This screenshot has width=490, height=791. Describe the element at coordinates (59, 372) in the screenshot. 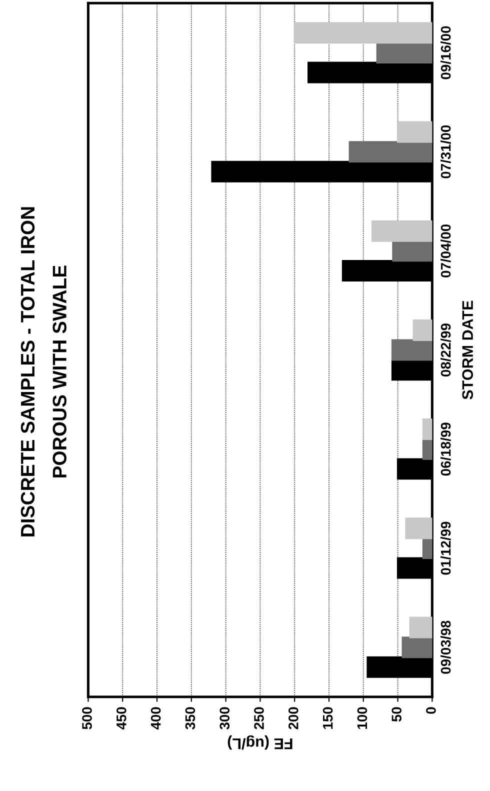

I see `text: POROUS WITH SWALE` at that location.